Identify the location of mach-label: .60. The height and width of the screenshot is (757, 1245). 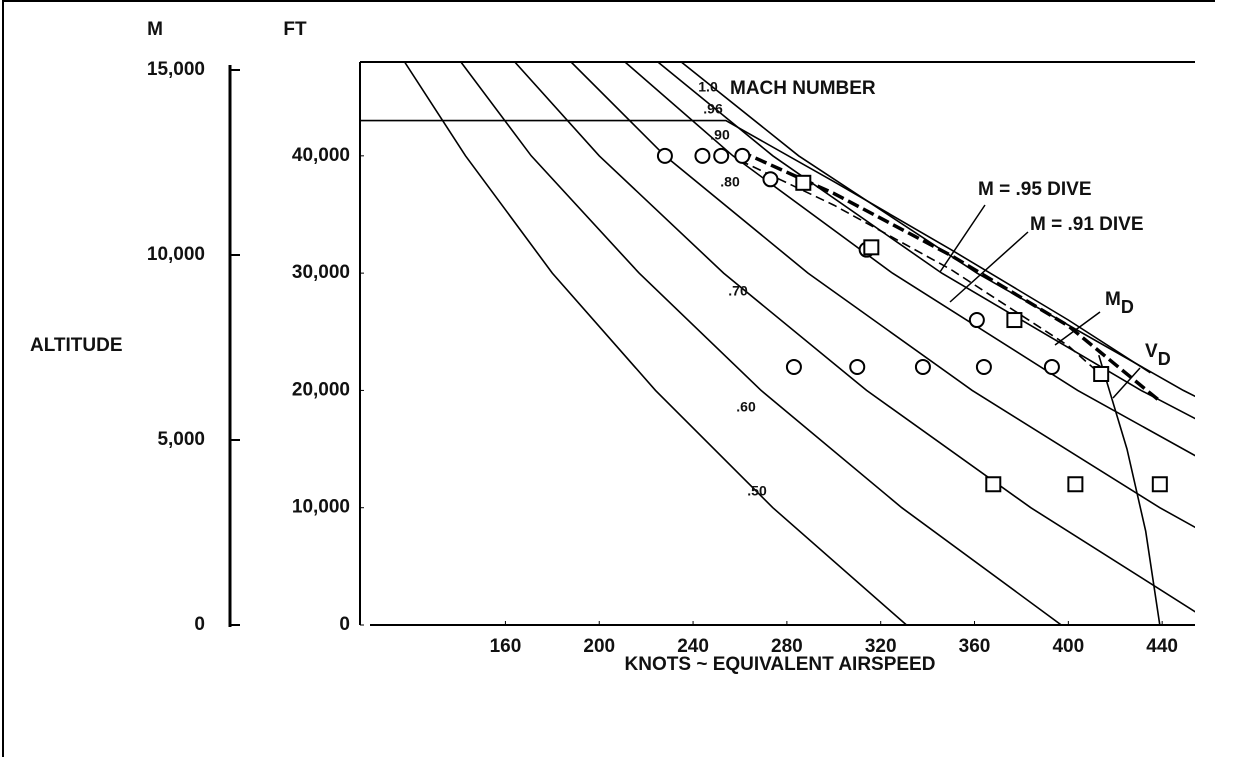
(746, 407).